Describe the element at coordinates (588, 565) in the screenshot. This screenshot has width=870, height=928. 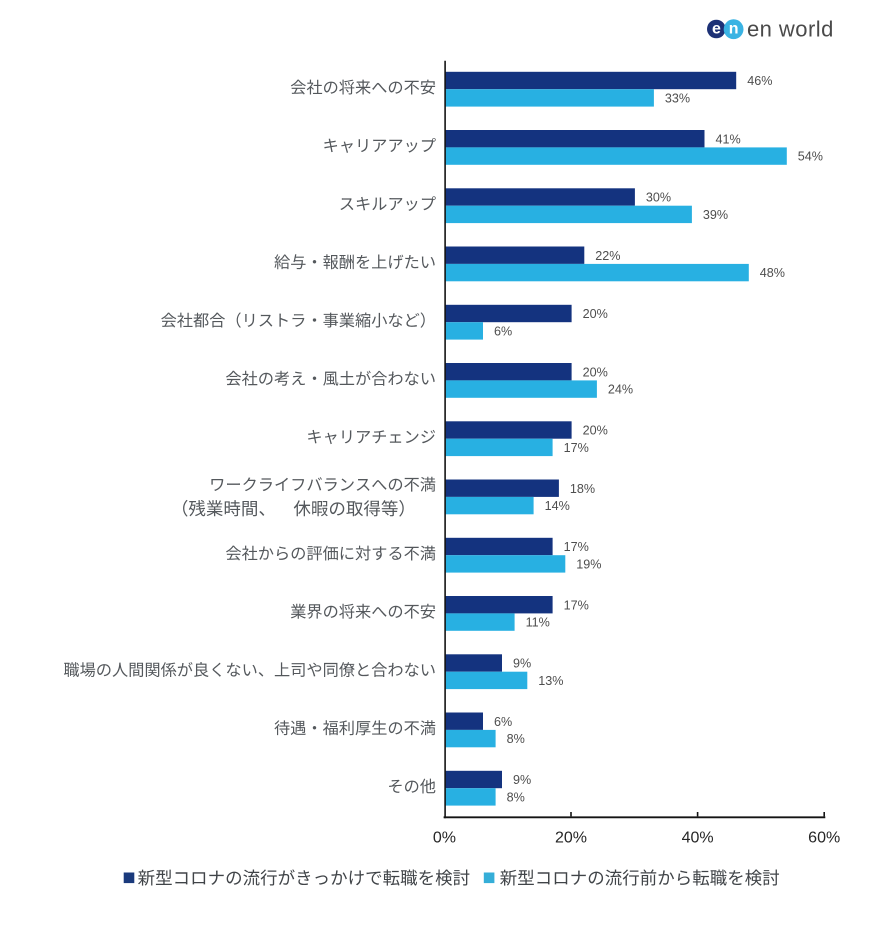
I see `svg-text: 19%` at that location.